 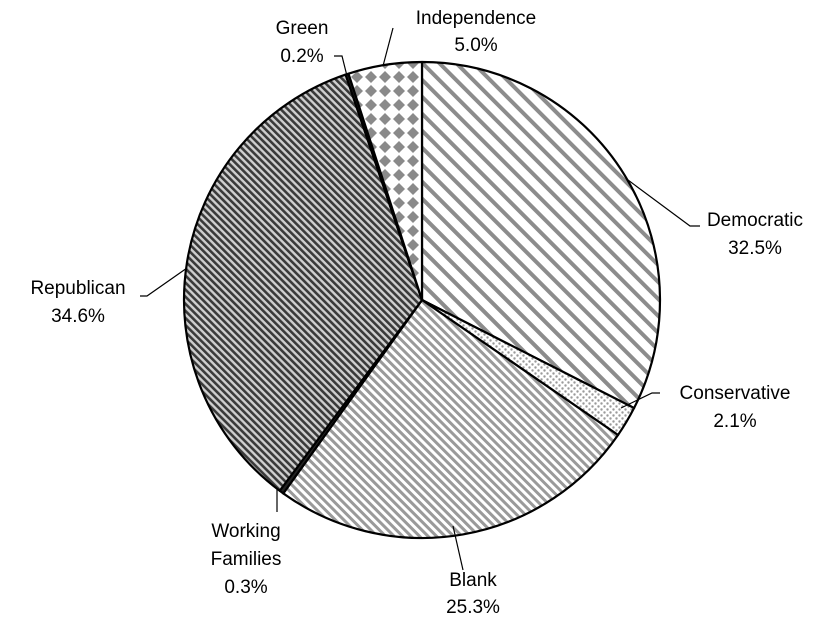 What do you see at coordinates (245, 587) in the screenshot?
I see `label-working-families-pct: 0.3%` at bounding box center [245, 587].